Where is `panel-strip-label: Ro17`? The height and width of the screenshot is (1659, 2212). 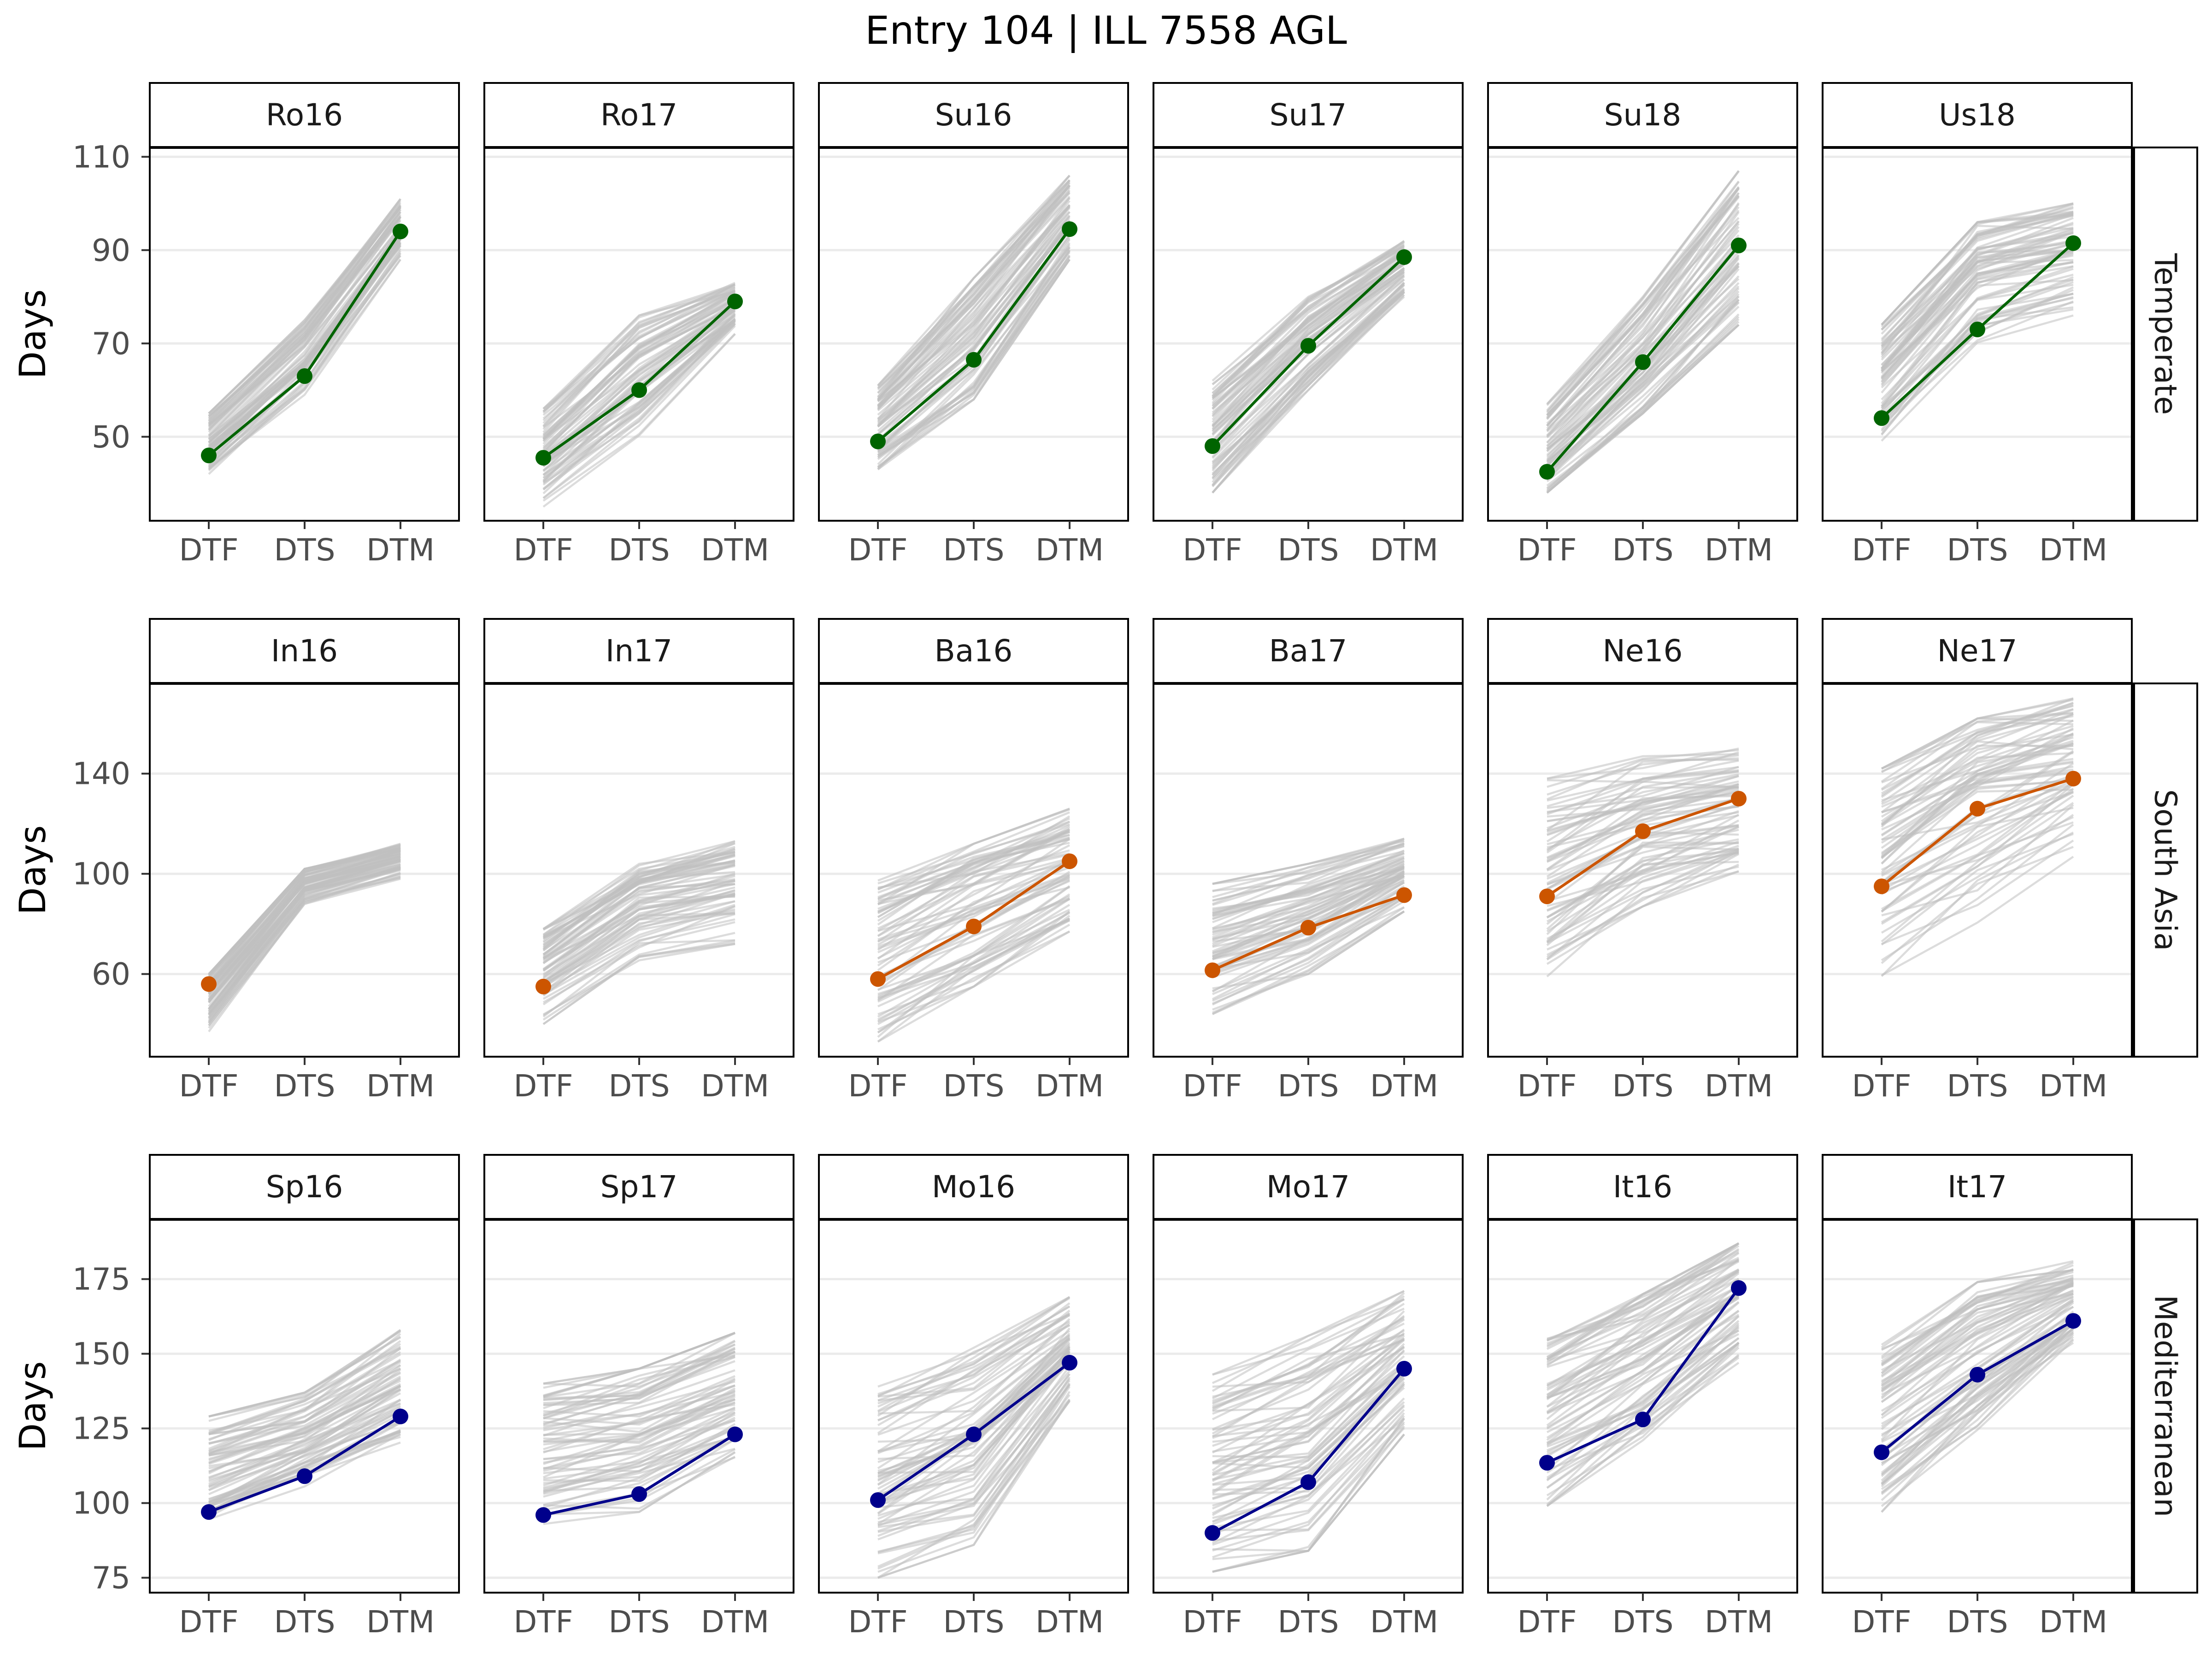
panel-strip-label: Ro17 is located at coordinates (638, 115).